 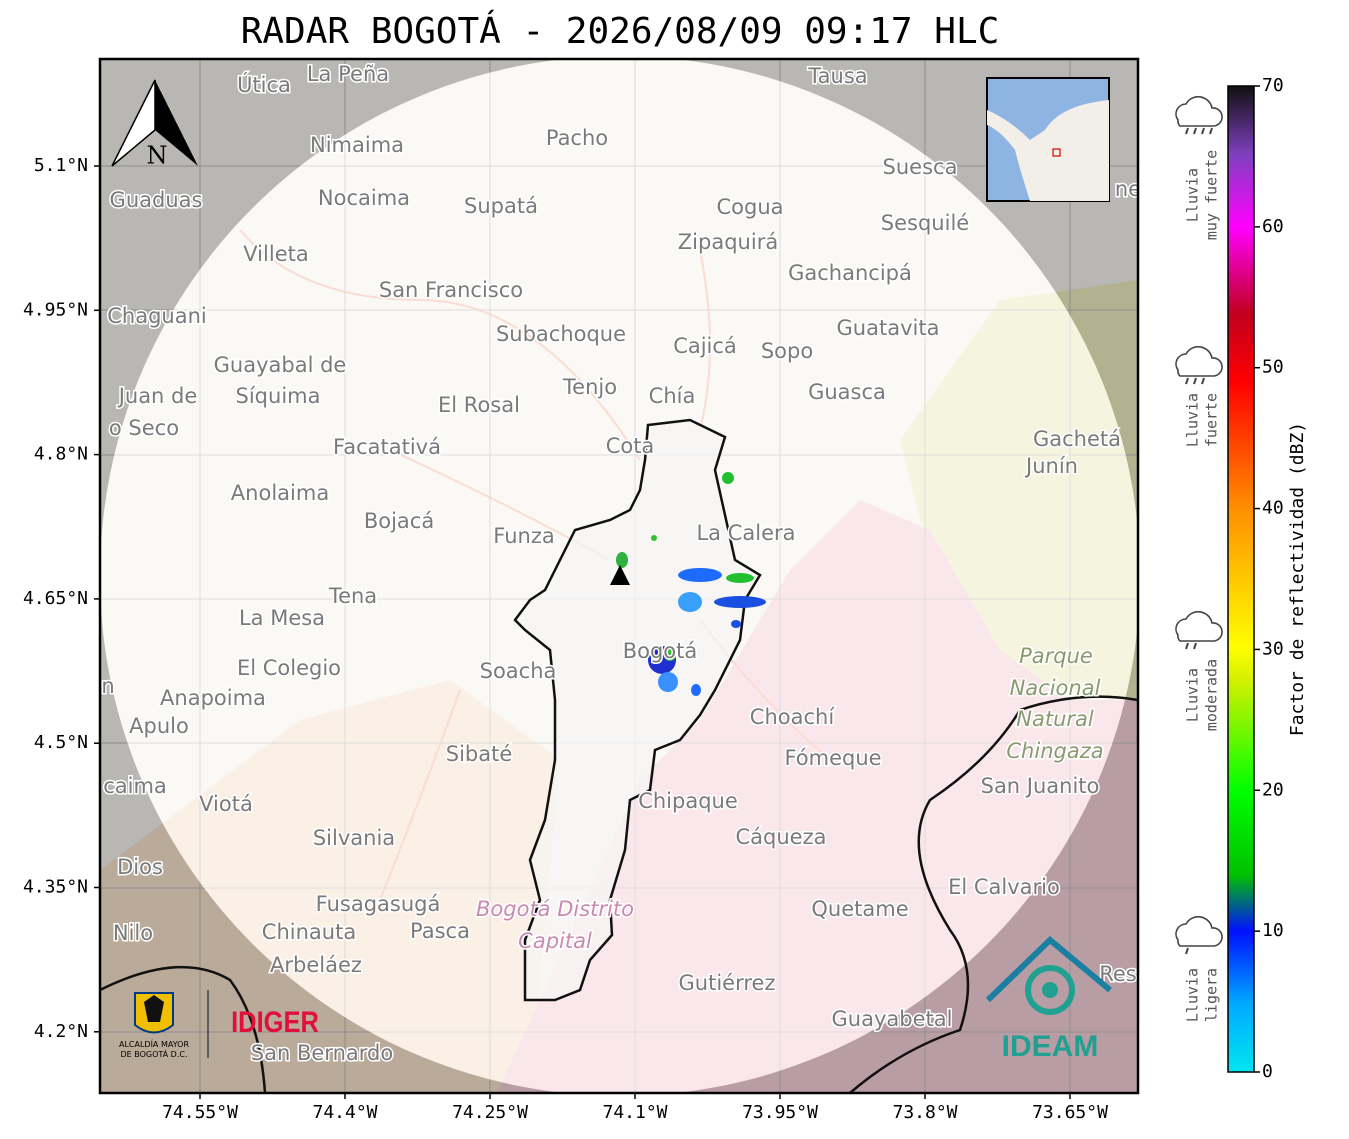 What do you see at coordinates (352, 596) in the screenshot?
I see `place-label: Tena` at bounding box center [352, 596].